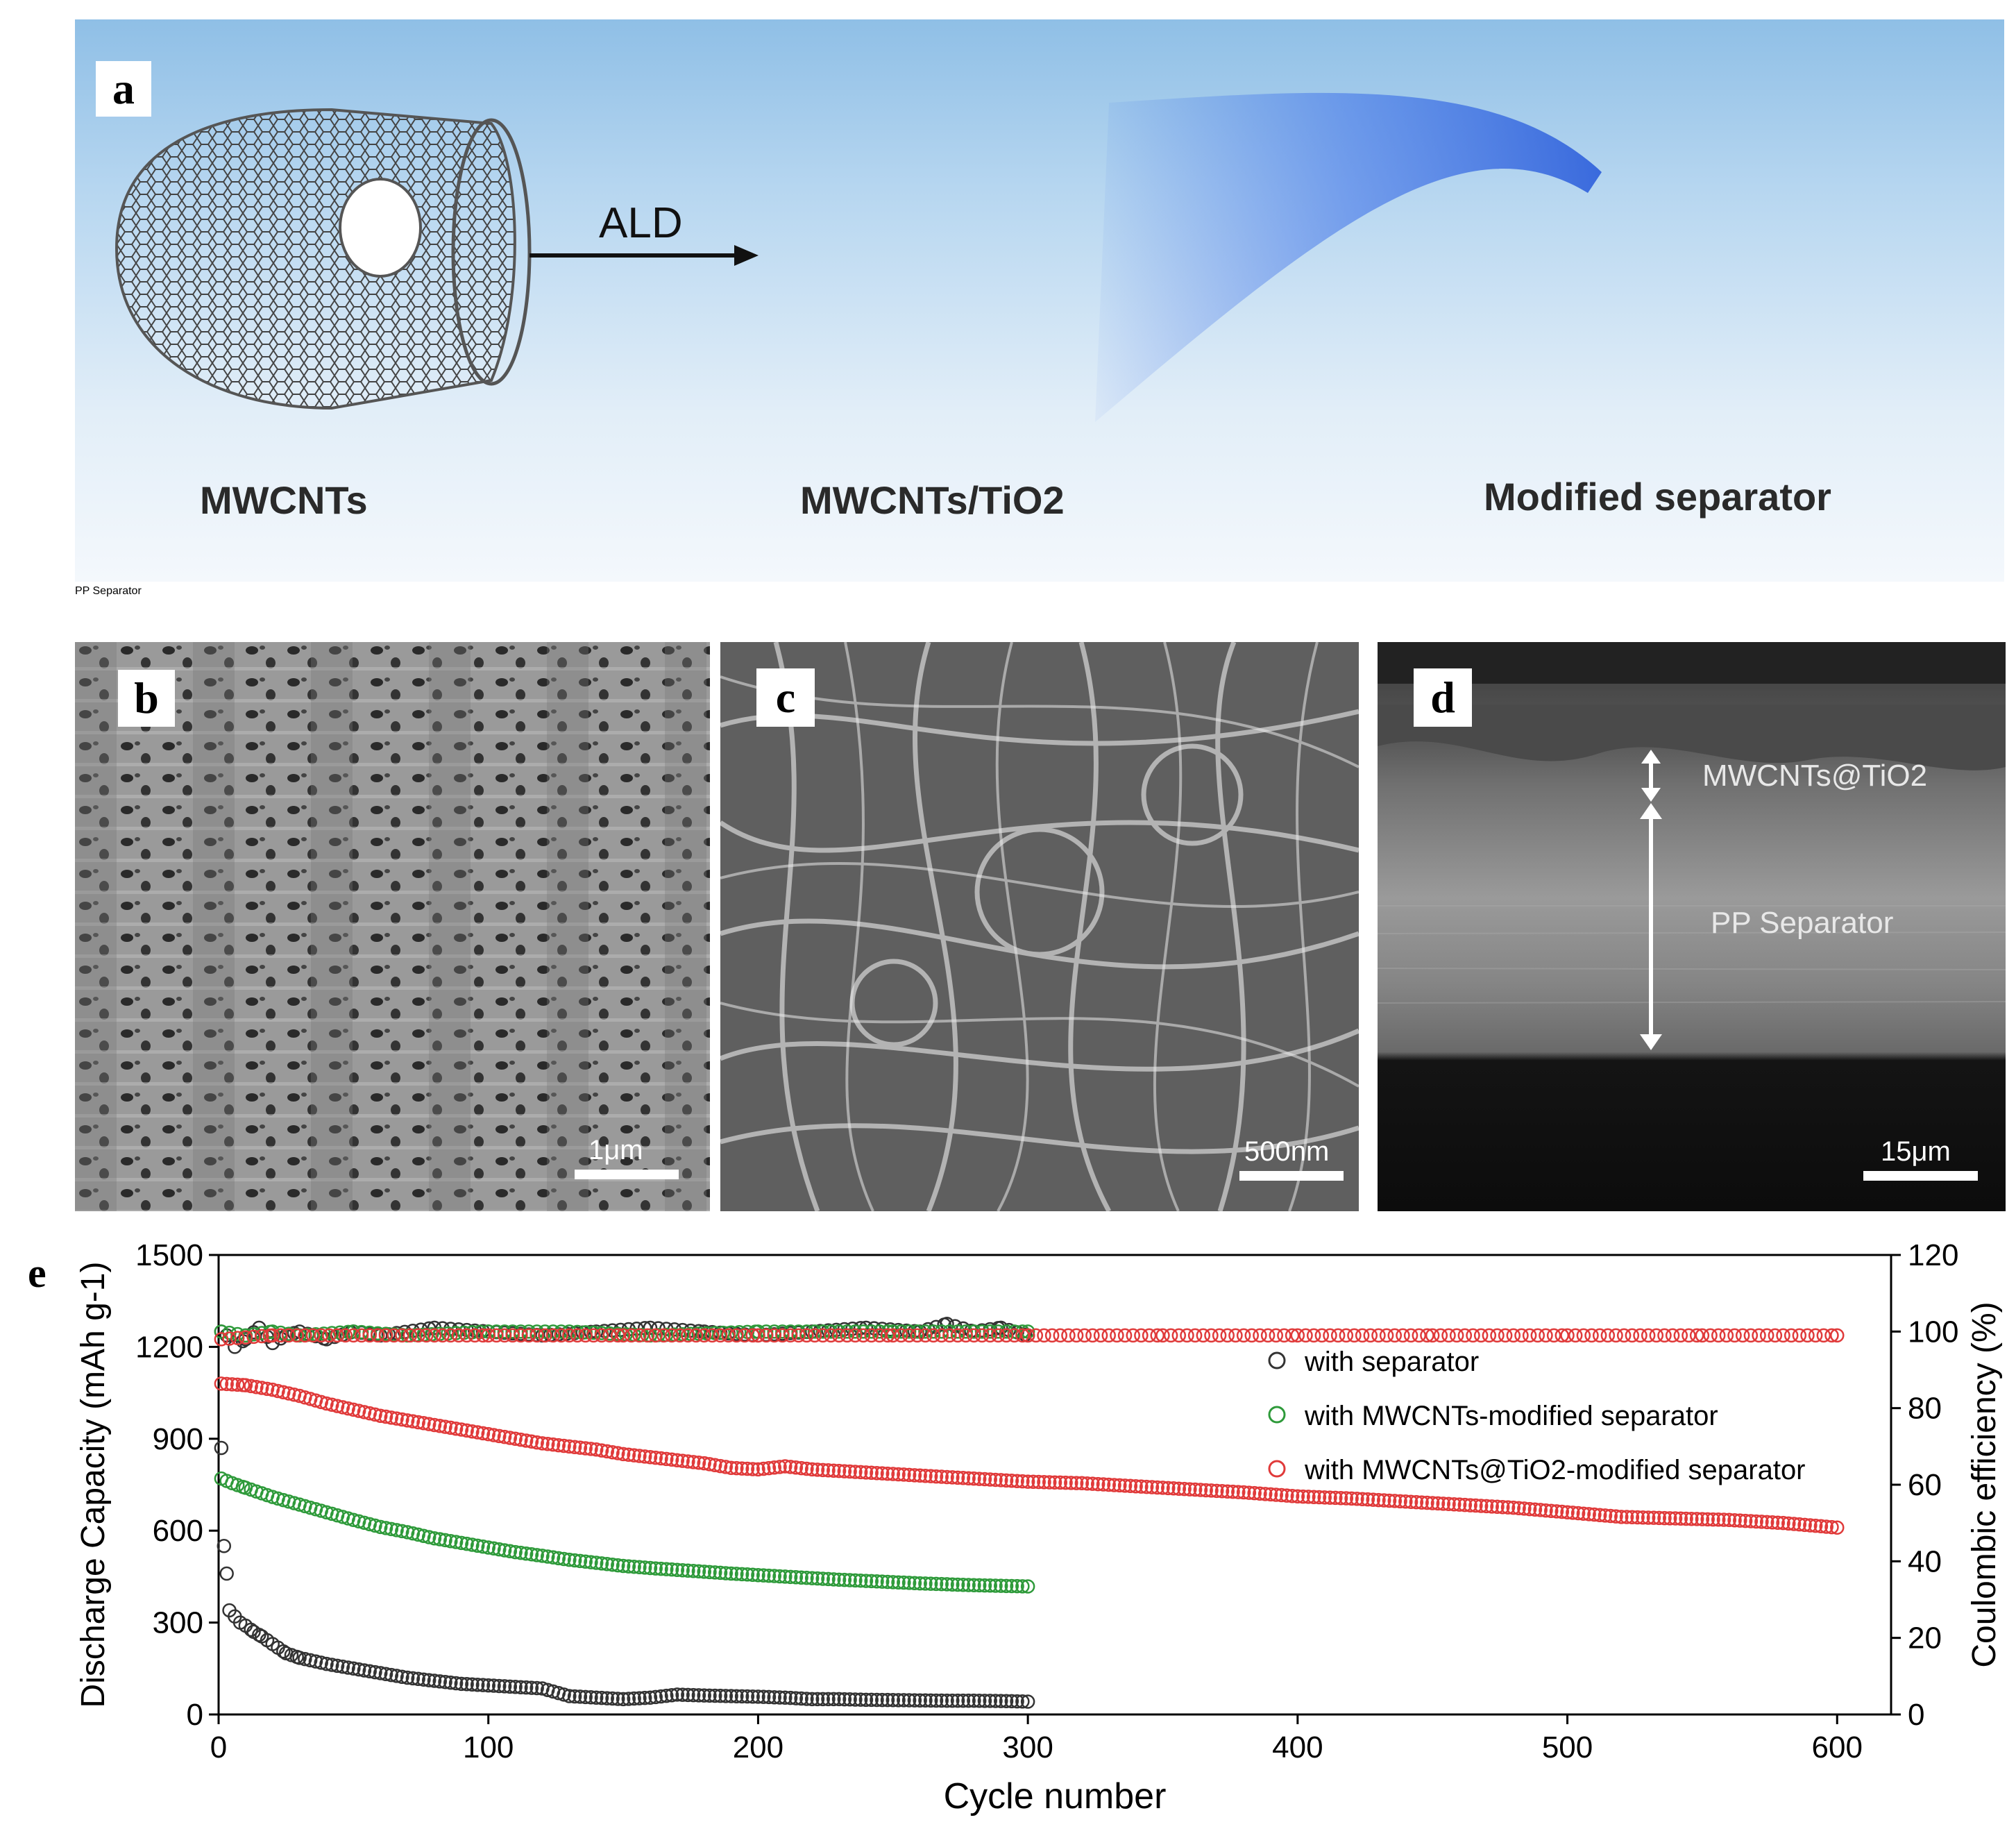 The height and width of the screenshot is (1829, 2016). Describe the element at coordinates (1292, 1176) in the screenshot. I see `scale-bar-c` at that location.